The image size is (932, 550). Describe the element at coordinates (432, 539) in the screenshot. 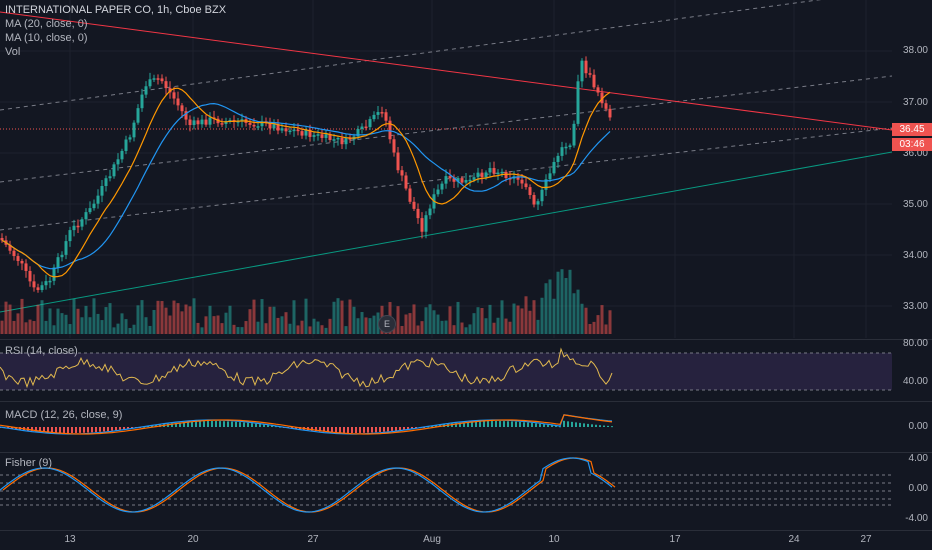

I see `time-tick-aug: Aug` at that location.